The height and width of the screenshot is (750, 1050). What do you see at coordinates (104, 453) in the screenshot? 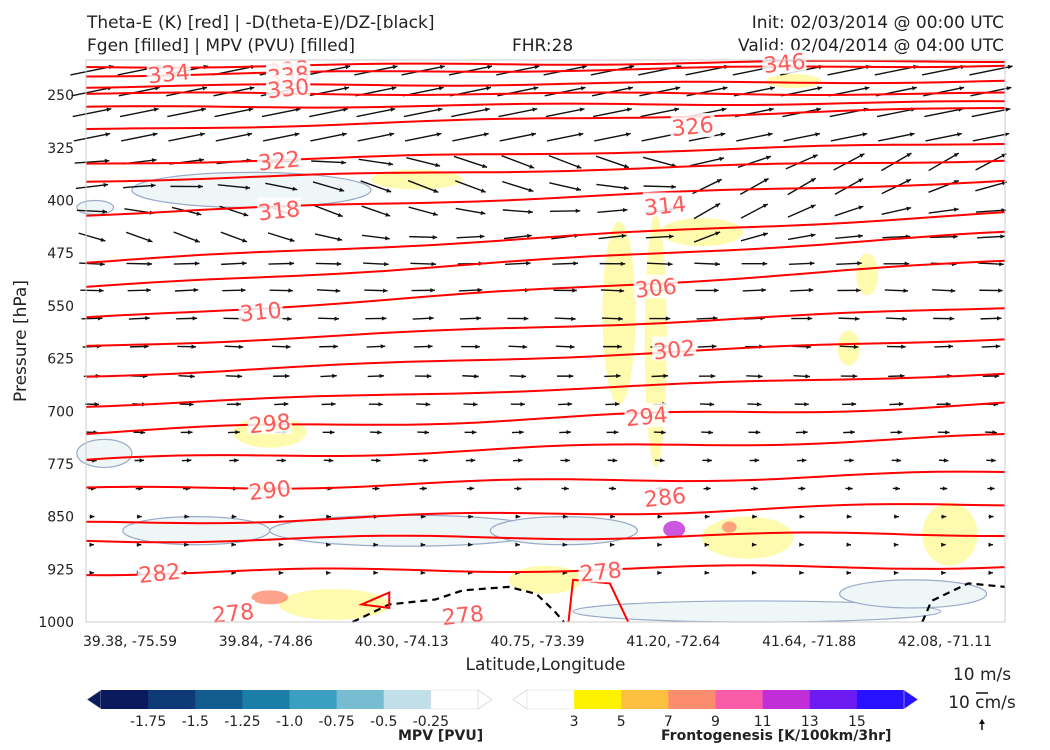
I see `mpv-blob` at bounding box center [104, 453].